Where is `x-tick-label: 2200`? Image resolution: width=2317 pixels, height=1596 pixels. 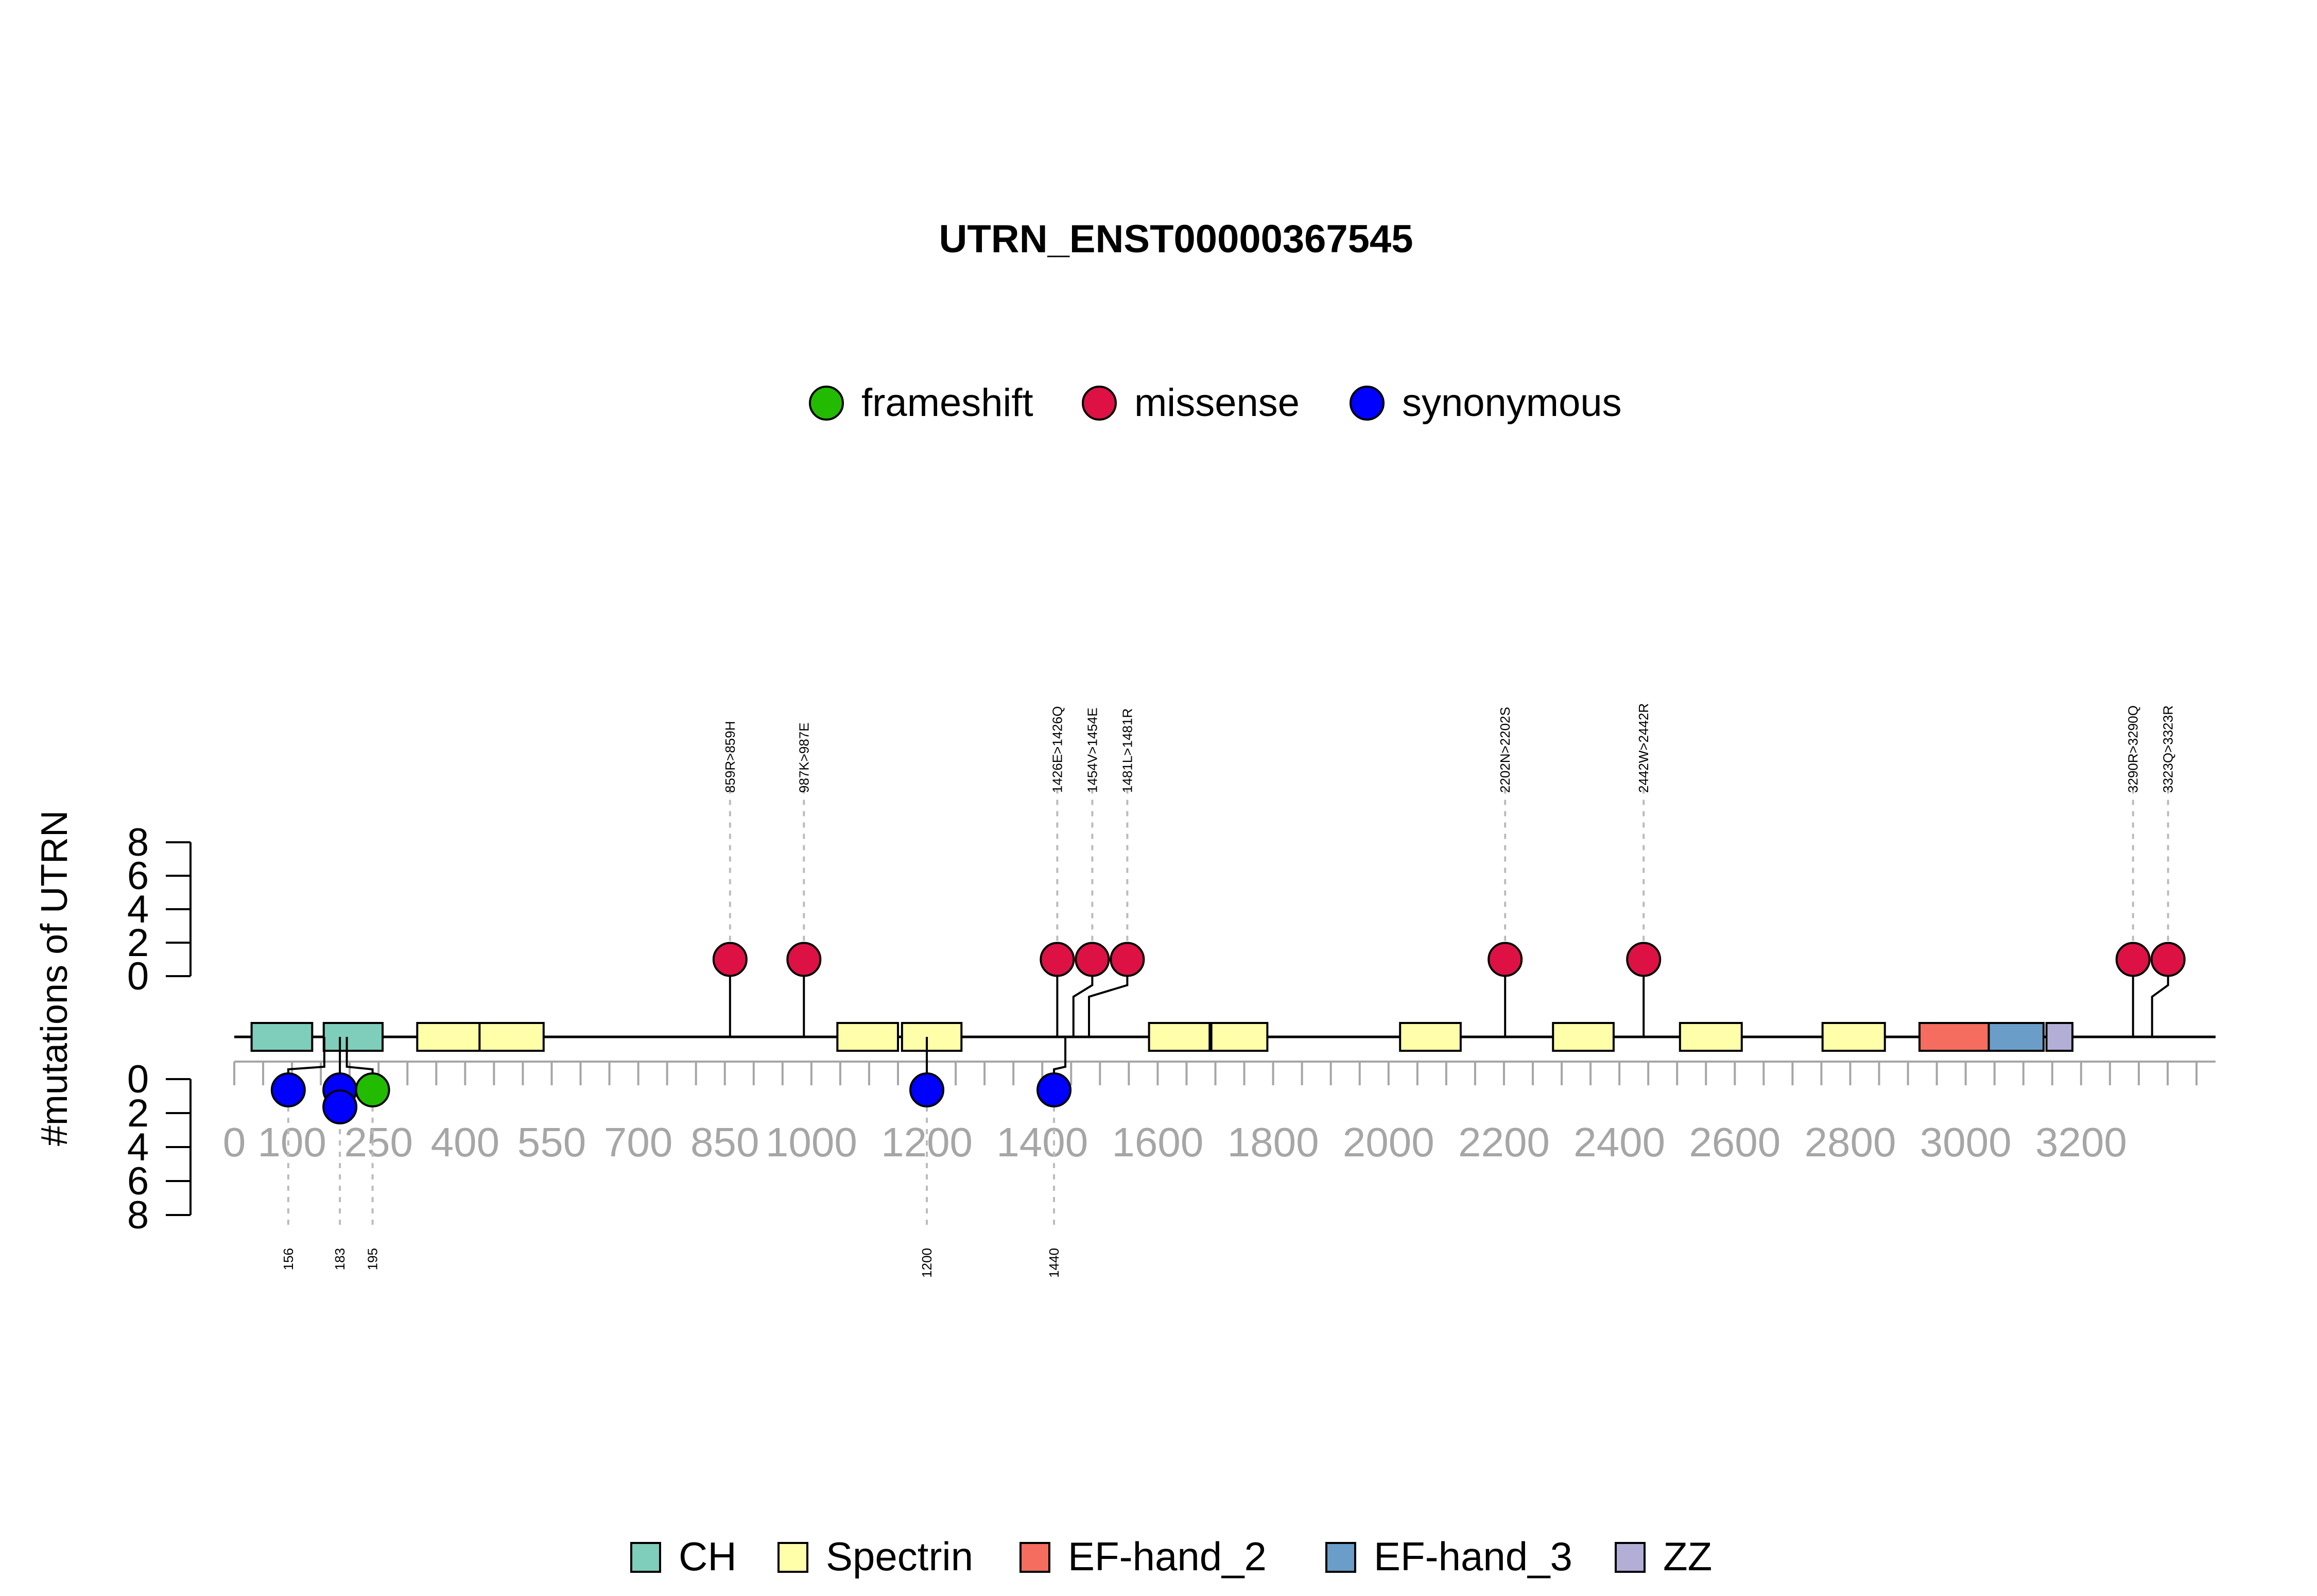 x-tick-label: 2200 is located at coordinates (1504, 1142).